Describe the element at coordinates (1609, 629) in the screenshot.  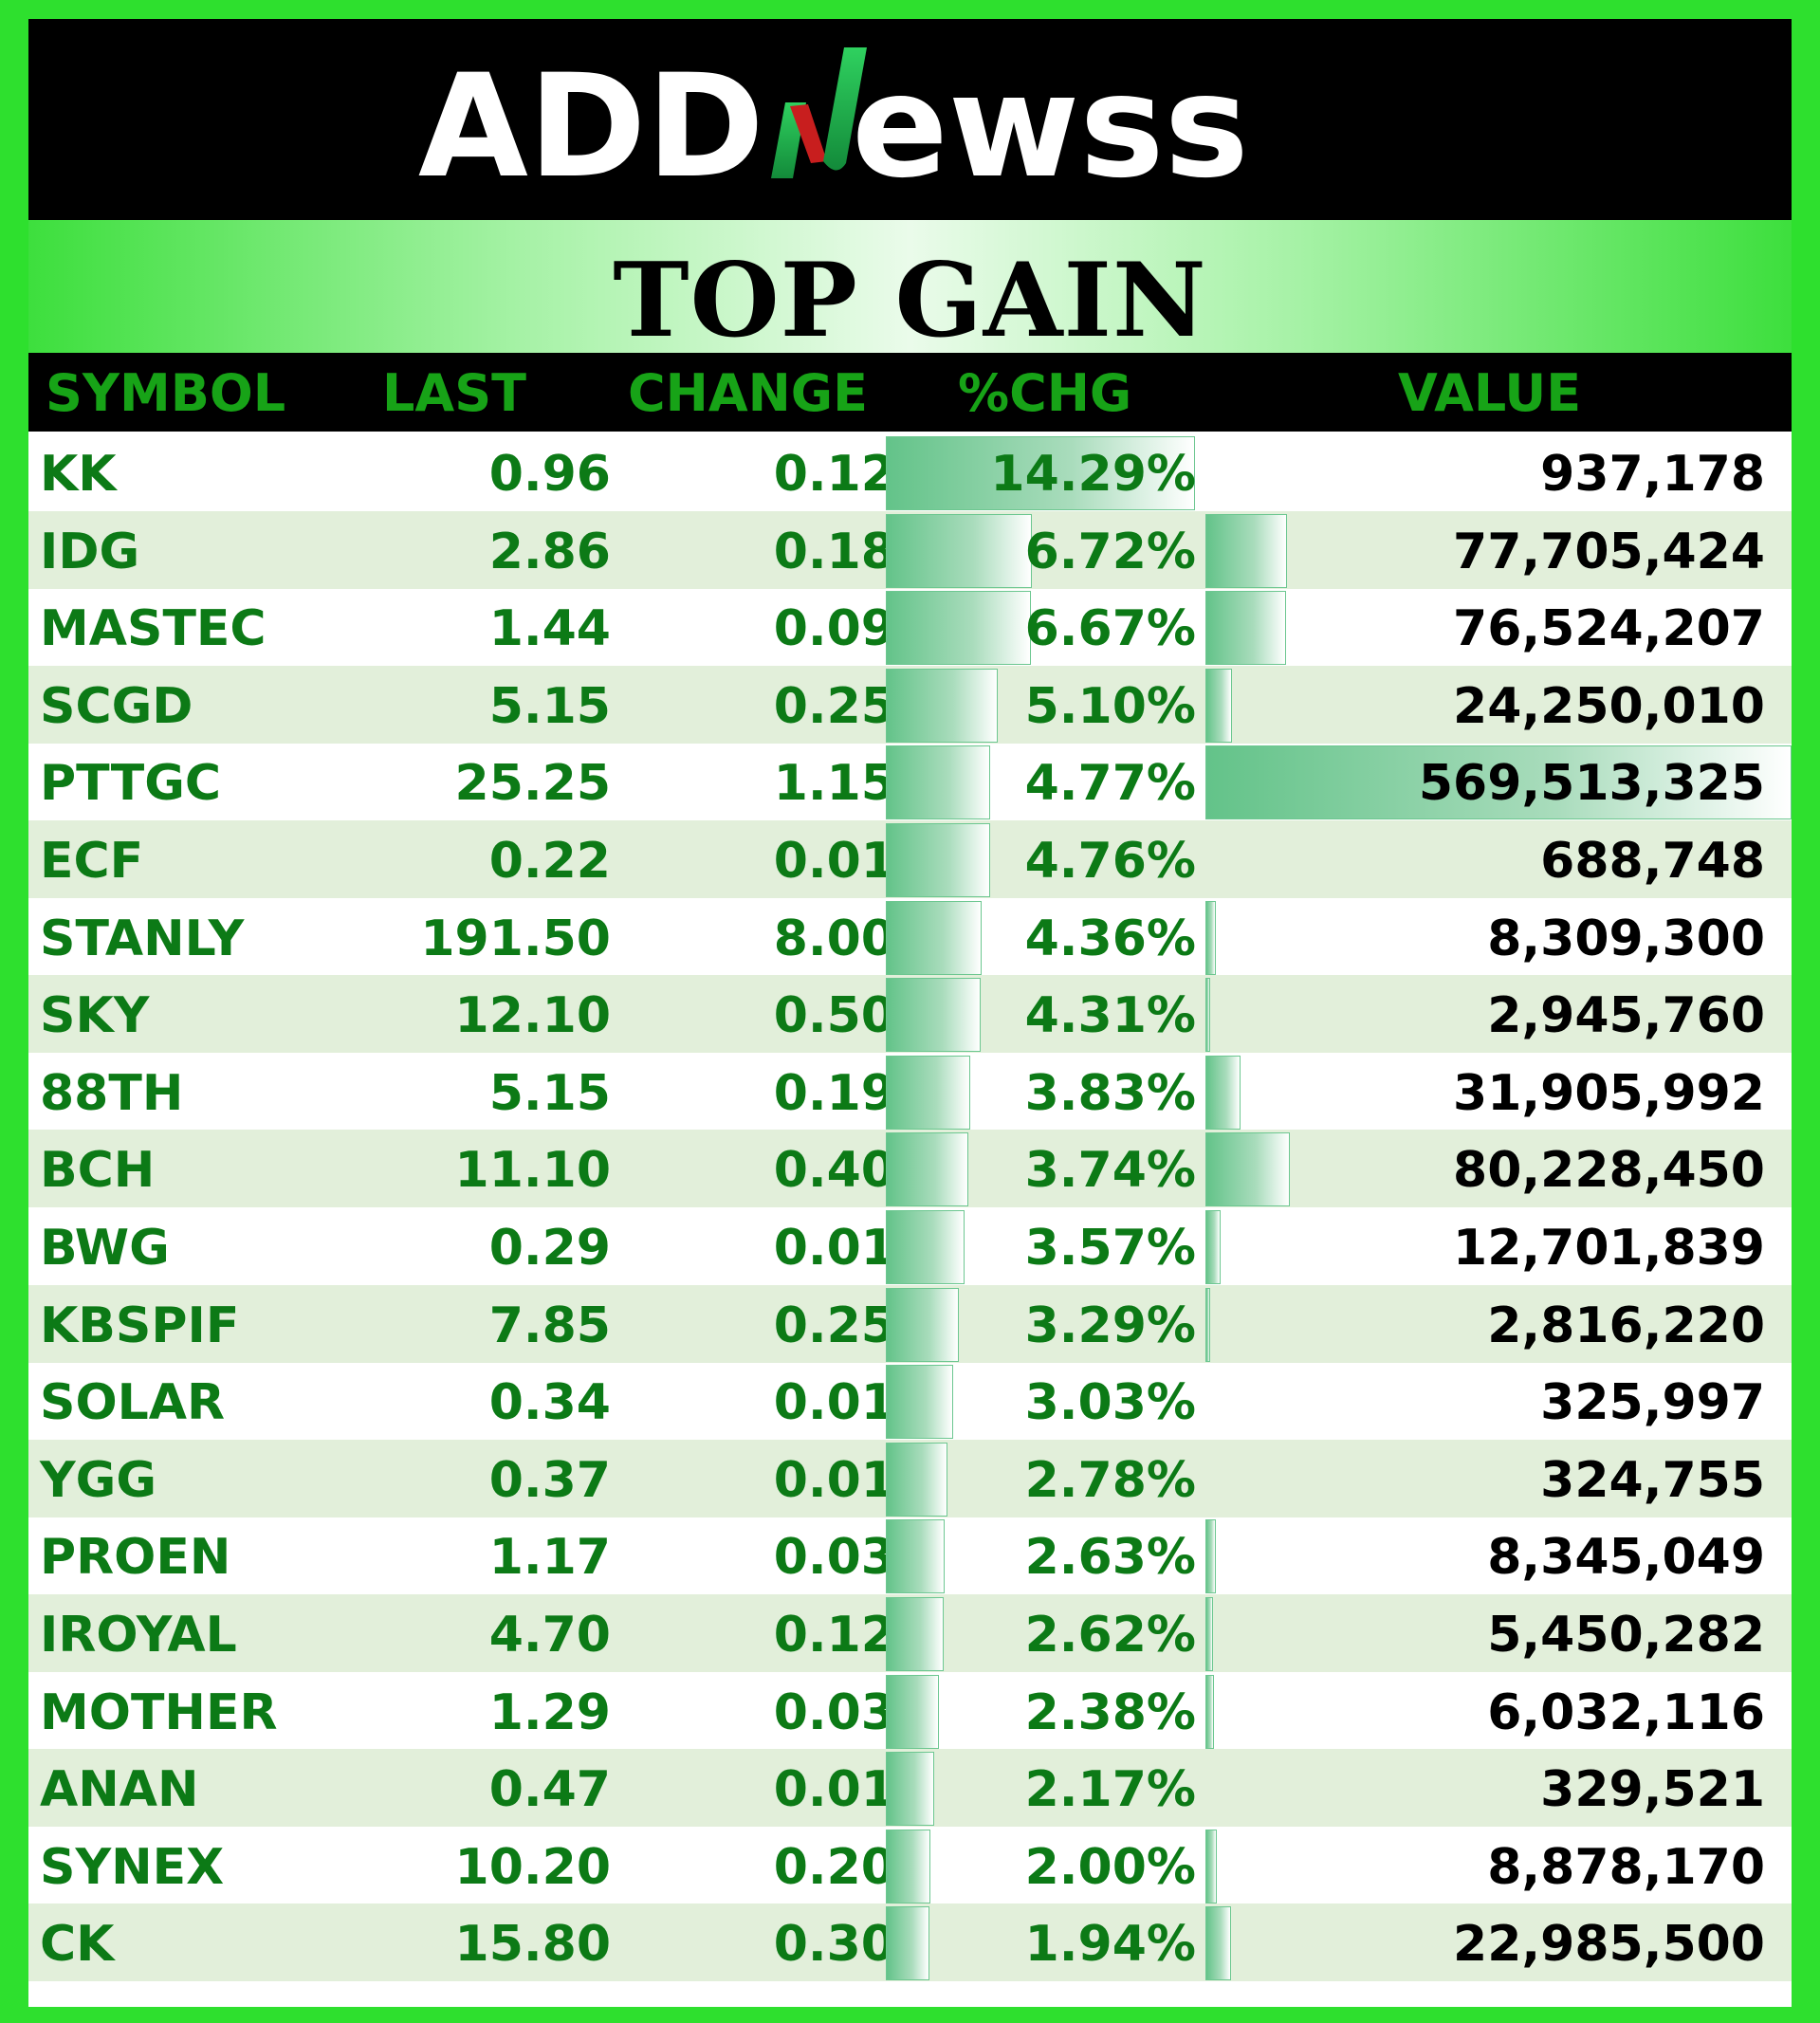
I see `cell-value: 76,524,207` at that location.